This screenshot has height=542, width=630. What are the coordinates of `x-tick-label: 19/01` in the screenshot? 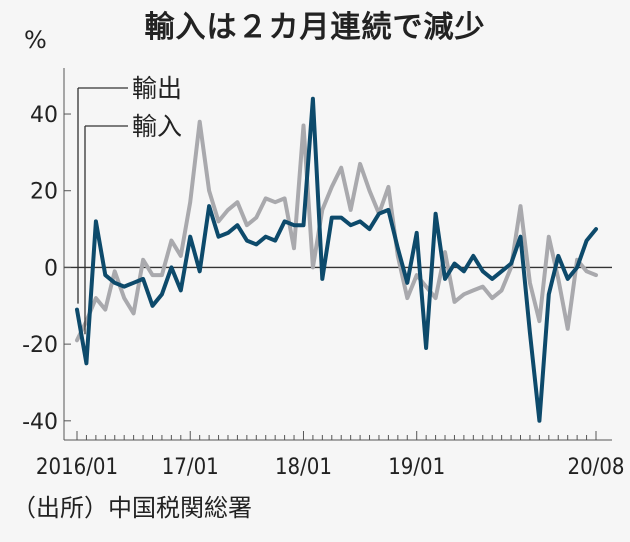 It's located at (416, 467).